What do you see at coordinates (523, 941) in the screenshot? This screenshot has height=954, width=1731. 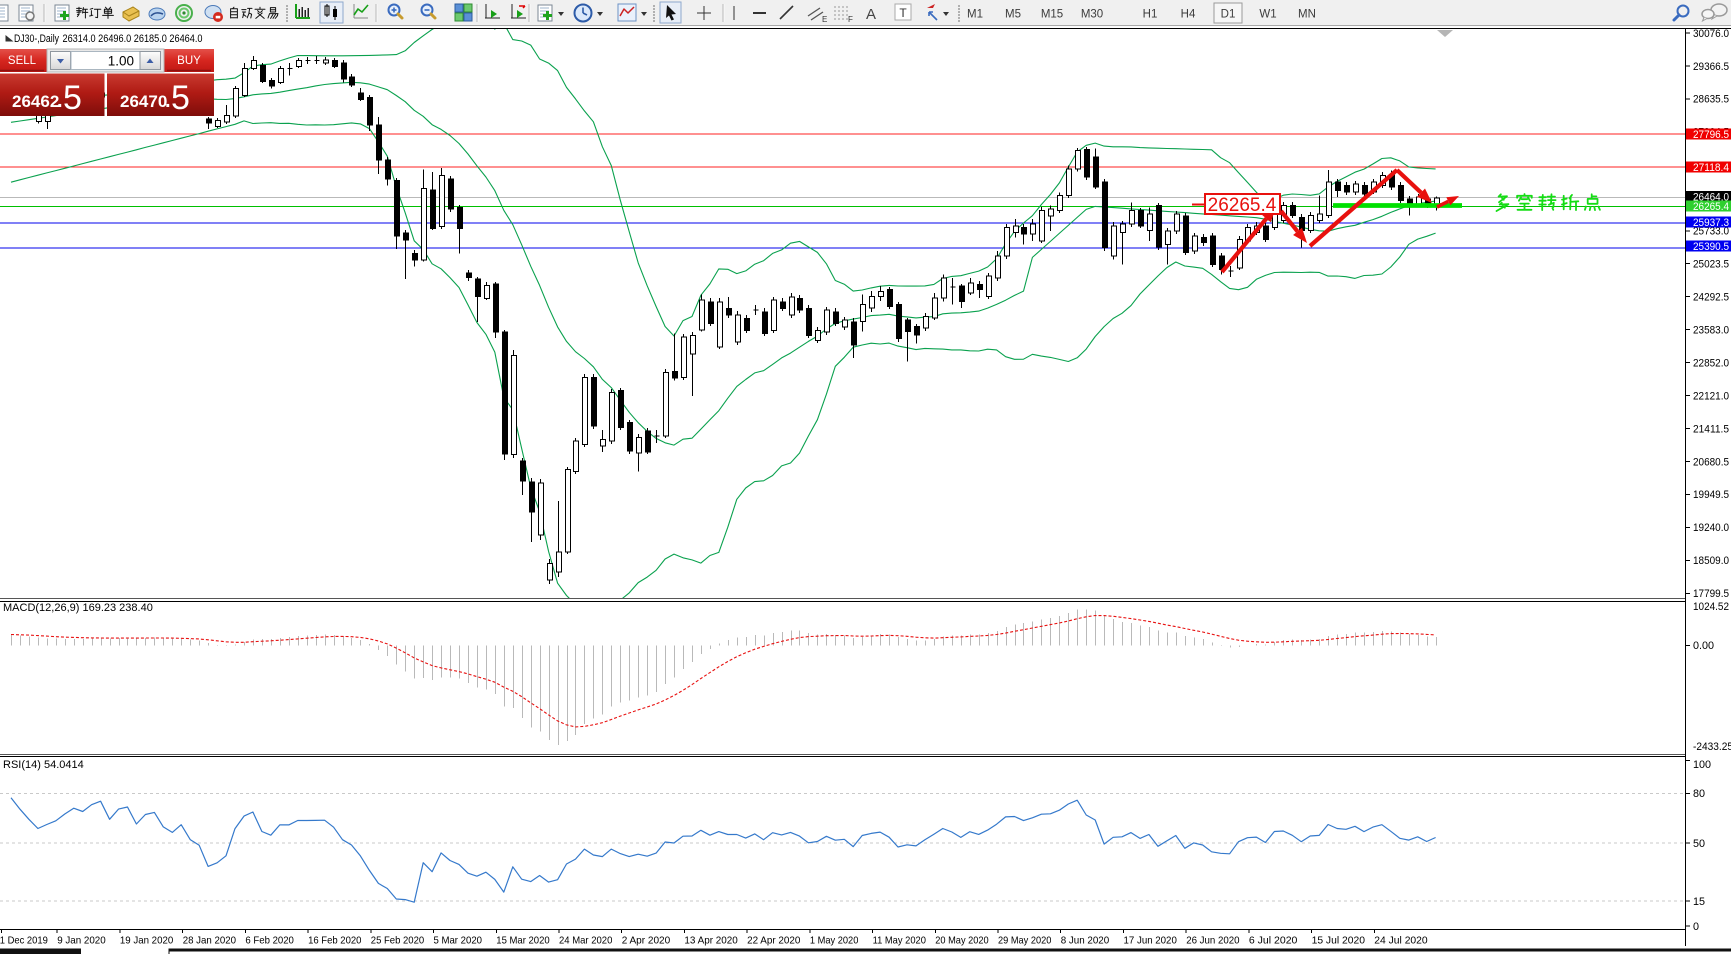 I see `svg-text: 15 Mar 2020` at bounding box center [523, 941].